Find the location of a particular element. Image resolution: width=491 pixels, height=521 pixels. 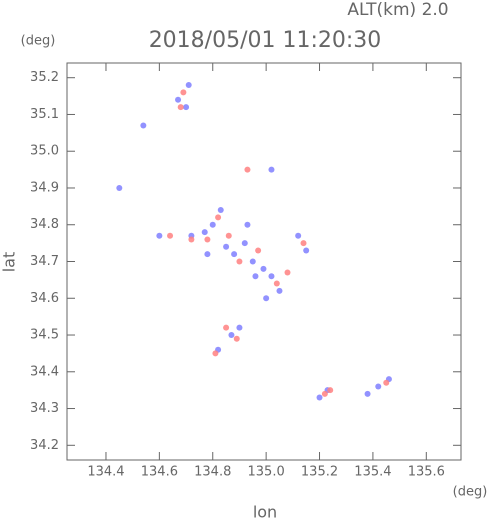

y-axis-label: lat is located at coordinates (9, 262).